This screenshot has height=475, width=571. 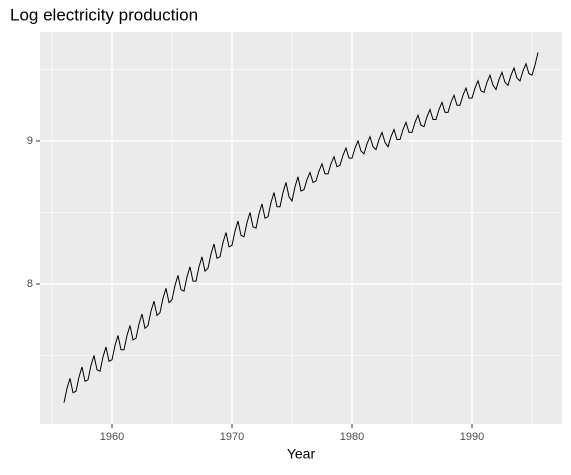 What do you see at coordinates (301, 454) in the screenshot?
I see `x-axis-label: Year` at bounding box center [301, 454].